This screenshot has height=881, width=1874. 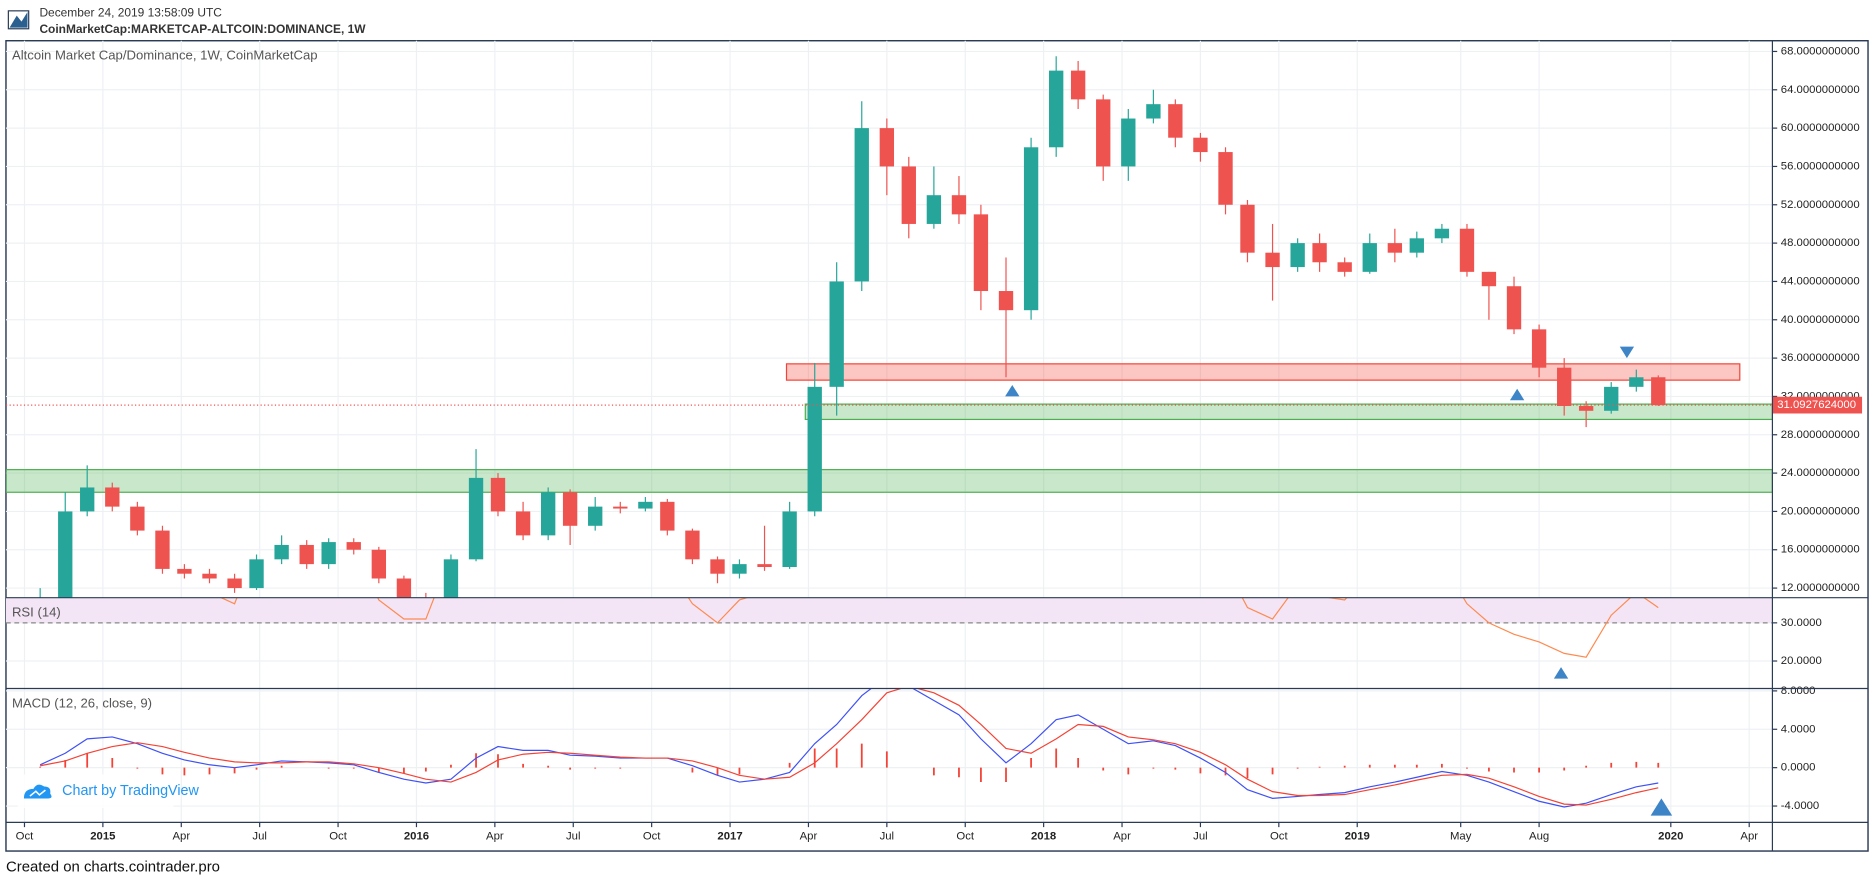 I want to click on last-price-box, so click(x=1817, y=405).